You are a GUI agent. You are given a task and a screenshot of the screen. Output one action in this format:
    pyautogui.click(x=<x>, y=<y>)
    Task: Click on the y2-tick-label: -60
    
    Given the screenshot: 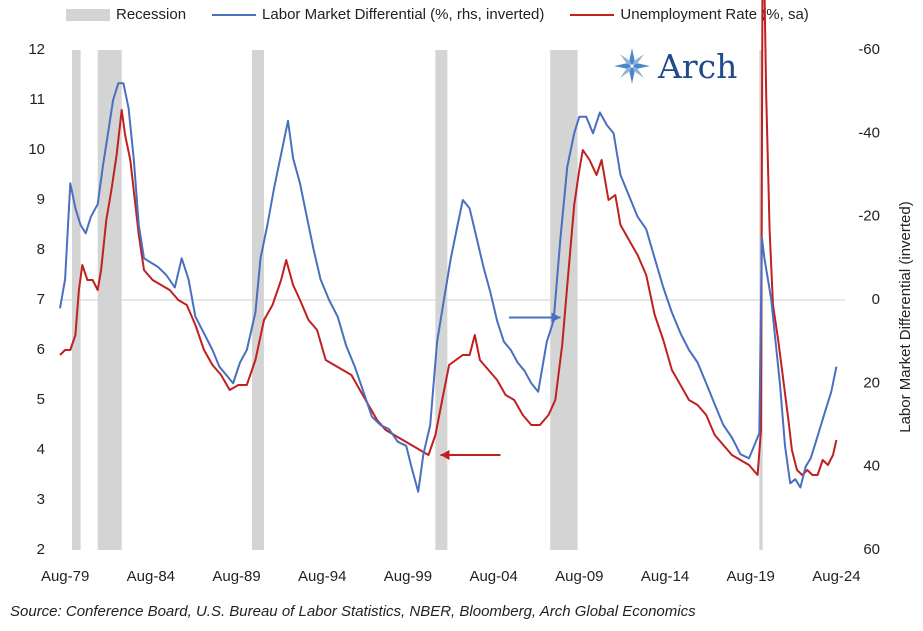 What is the action you would take?
    pyautogui.click(x=869, y=49)
    